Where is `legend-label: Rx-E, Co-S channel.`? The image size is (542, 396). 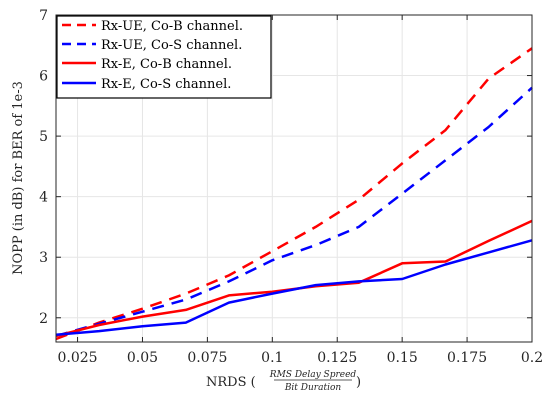
legend-label: Rx-E, Co-S channel. is located at coordinates (166, 84).